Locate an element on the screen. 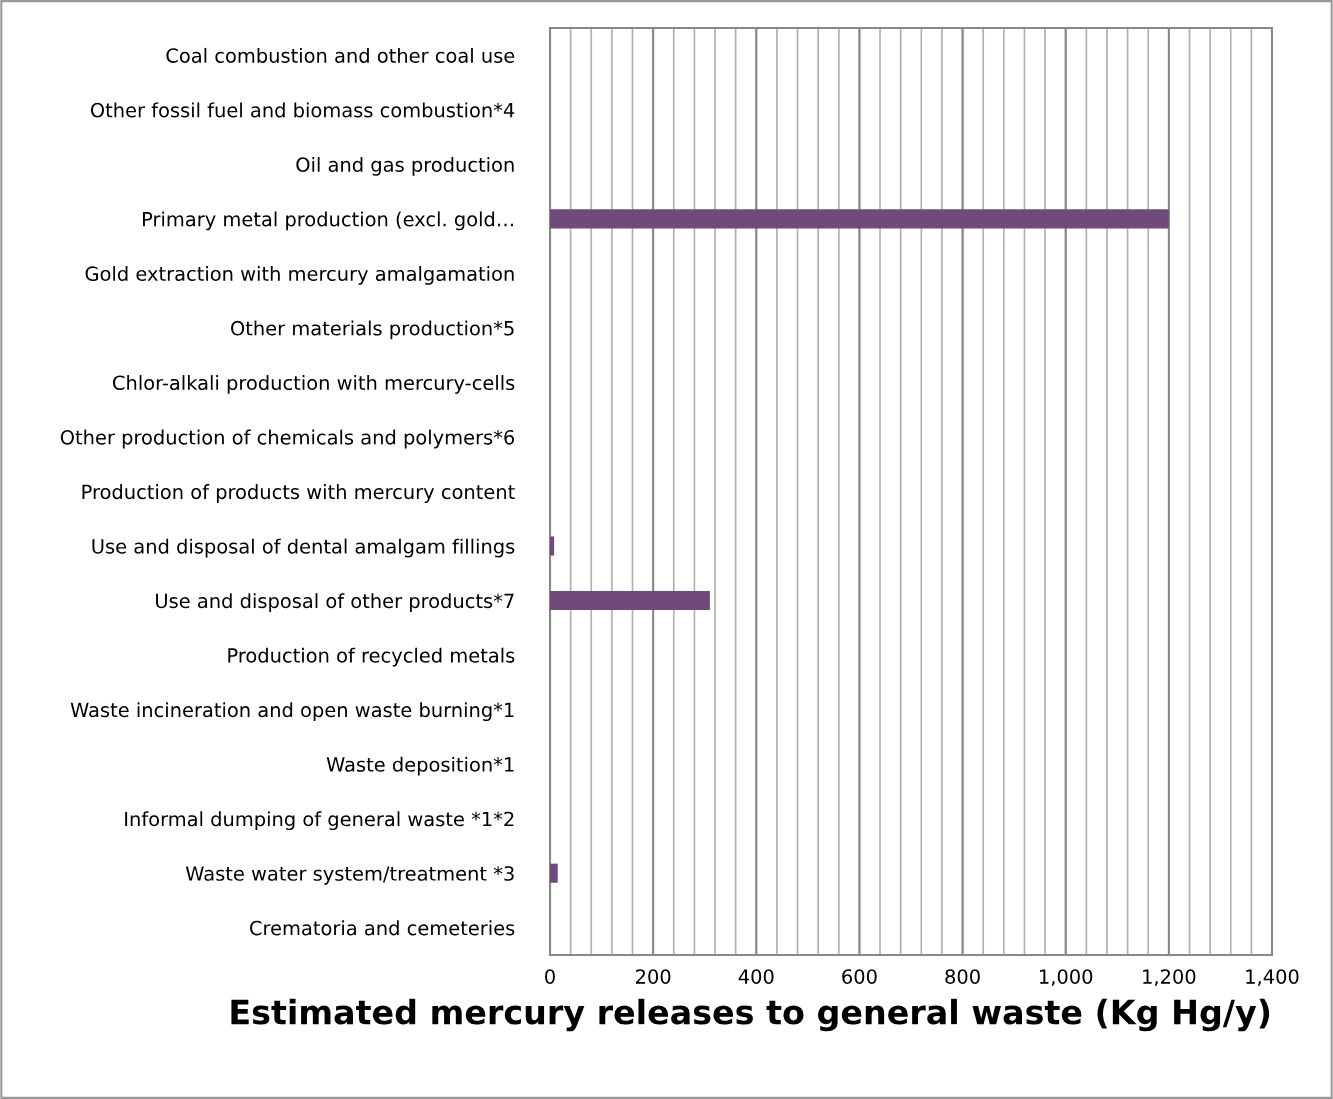  x-tick-label: 800 is located at coordinates (962, 976).